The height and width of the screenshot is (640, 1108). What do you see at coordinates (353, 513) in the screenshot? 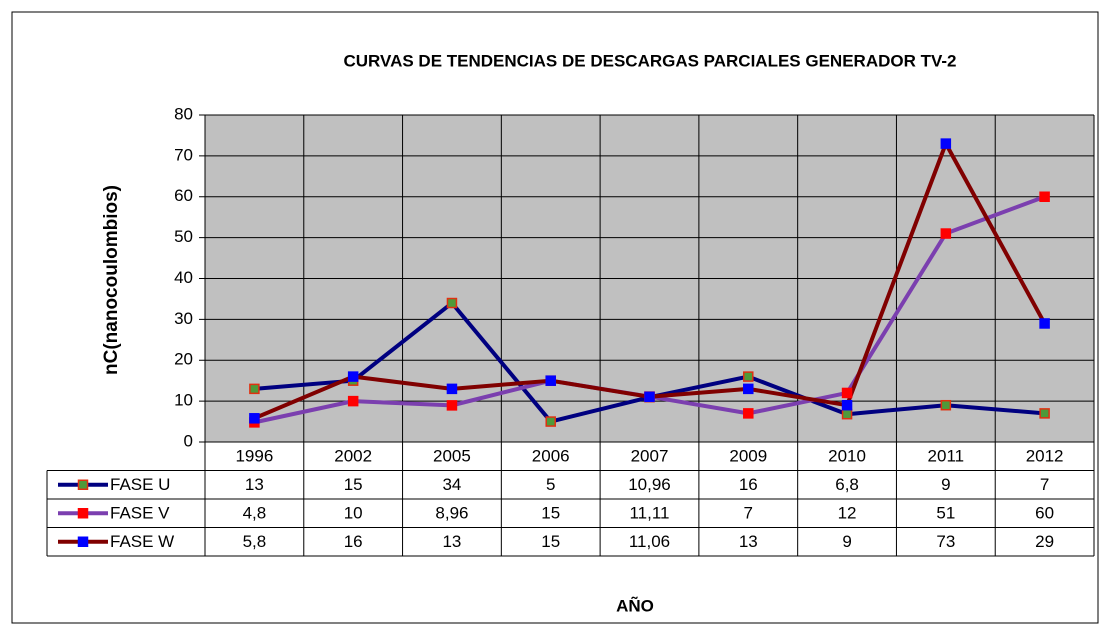
I see `table-value: 10` at bounding box center [353, 513].